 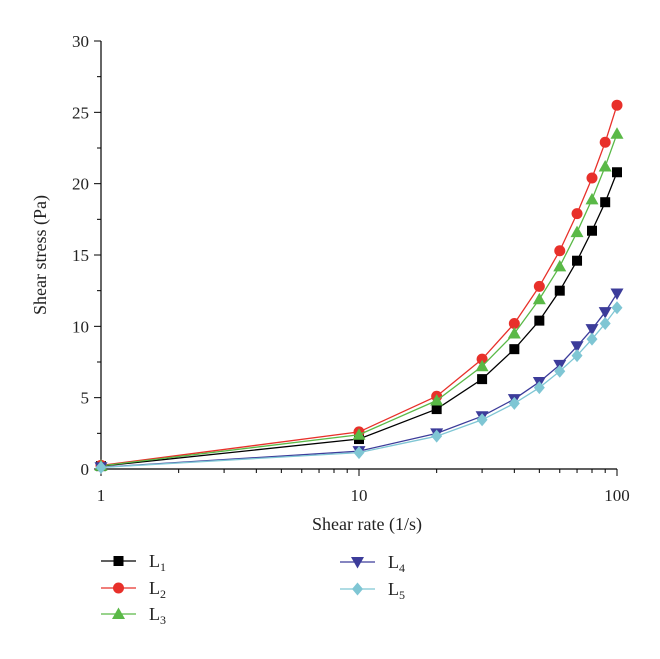 What do you see at coordinates (359, 495) in the screenshot?
I see `x-tick-label: 10` at bounding box center [359, 495].